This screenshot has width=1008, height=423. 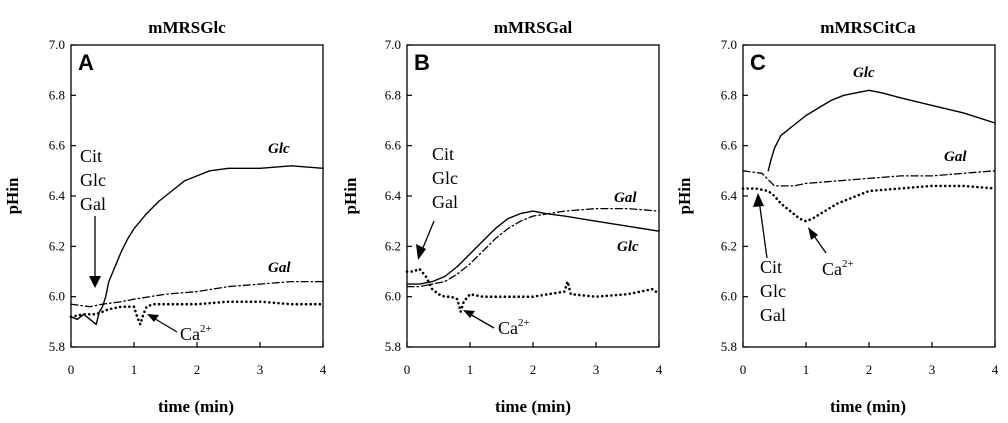 What do you see at coordinates (481, 320) in the screenshot?
I see `panel-b-ca-arrow` at bounding box center [481, 320].